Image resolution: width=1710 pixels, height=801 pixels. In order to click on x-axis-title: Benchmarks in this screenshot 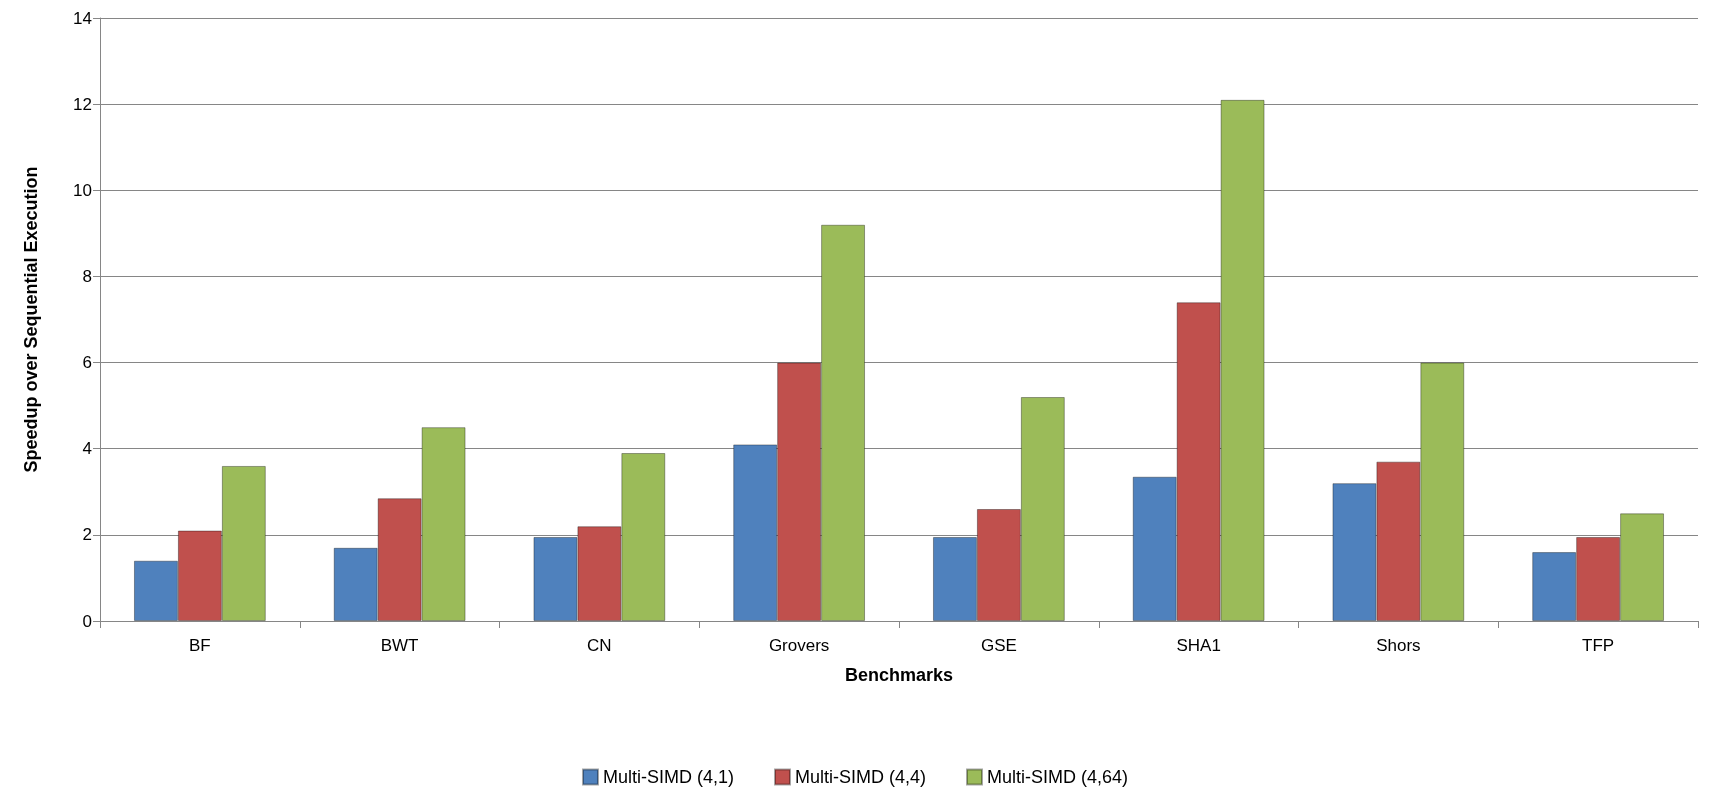, I will do `click(899, 675)`.